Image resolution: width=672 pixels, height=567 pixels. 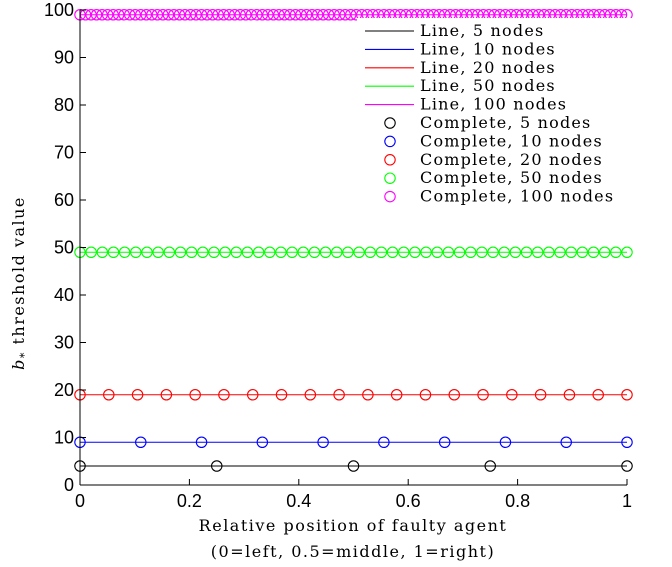 I want to click on y-tick-label: 100, so click(x=59, y=10).